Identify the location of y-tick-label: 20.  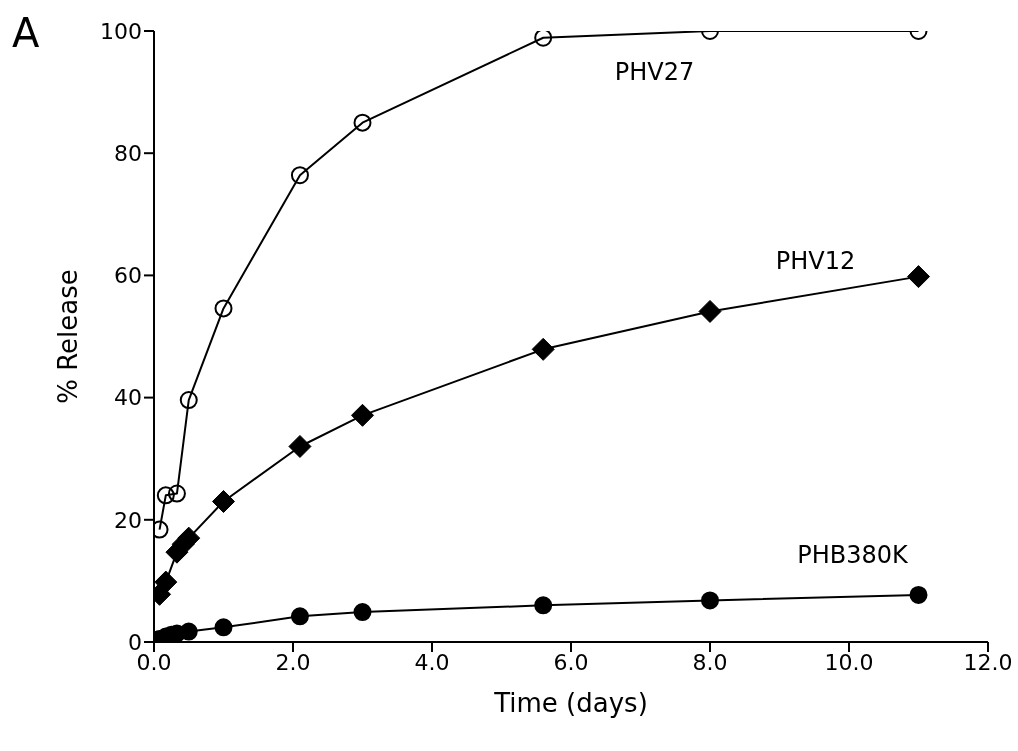
(128, 520).